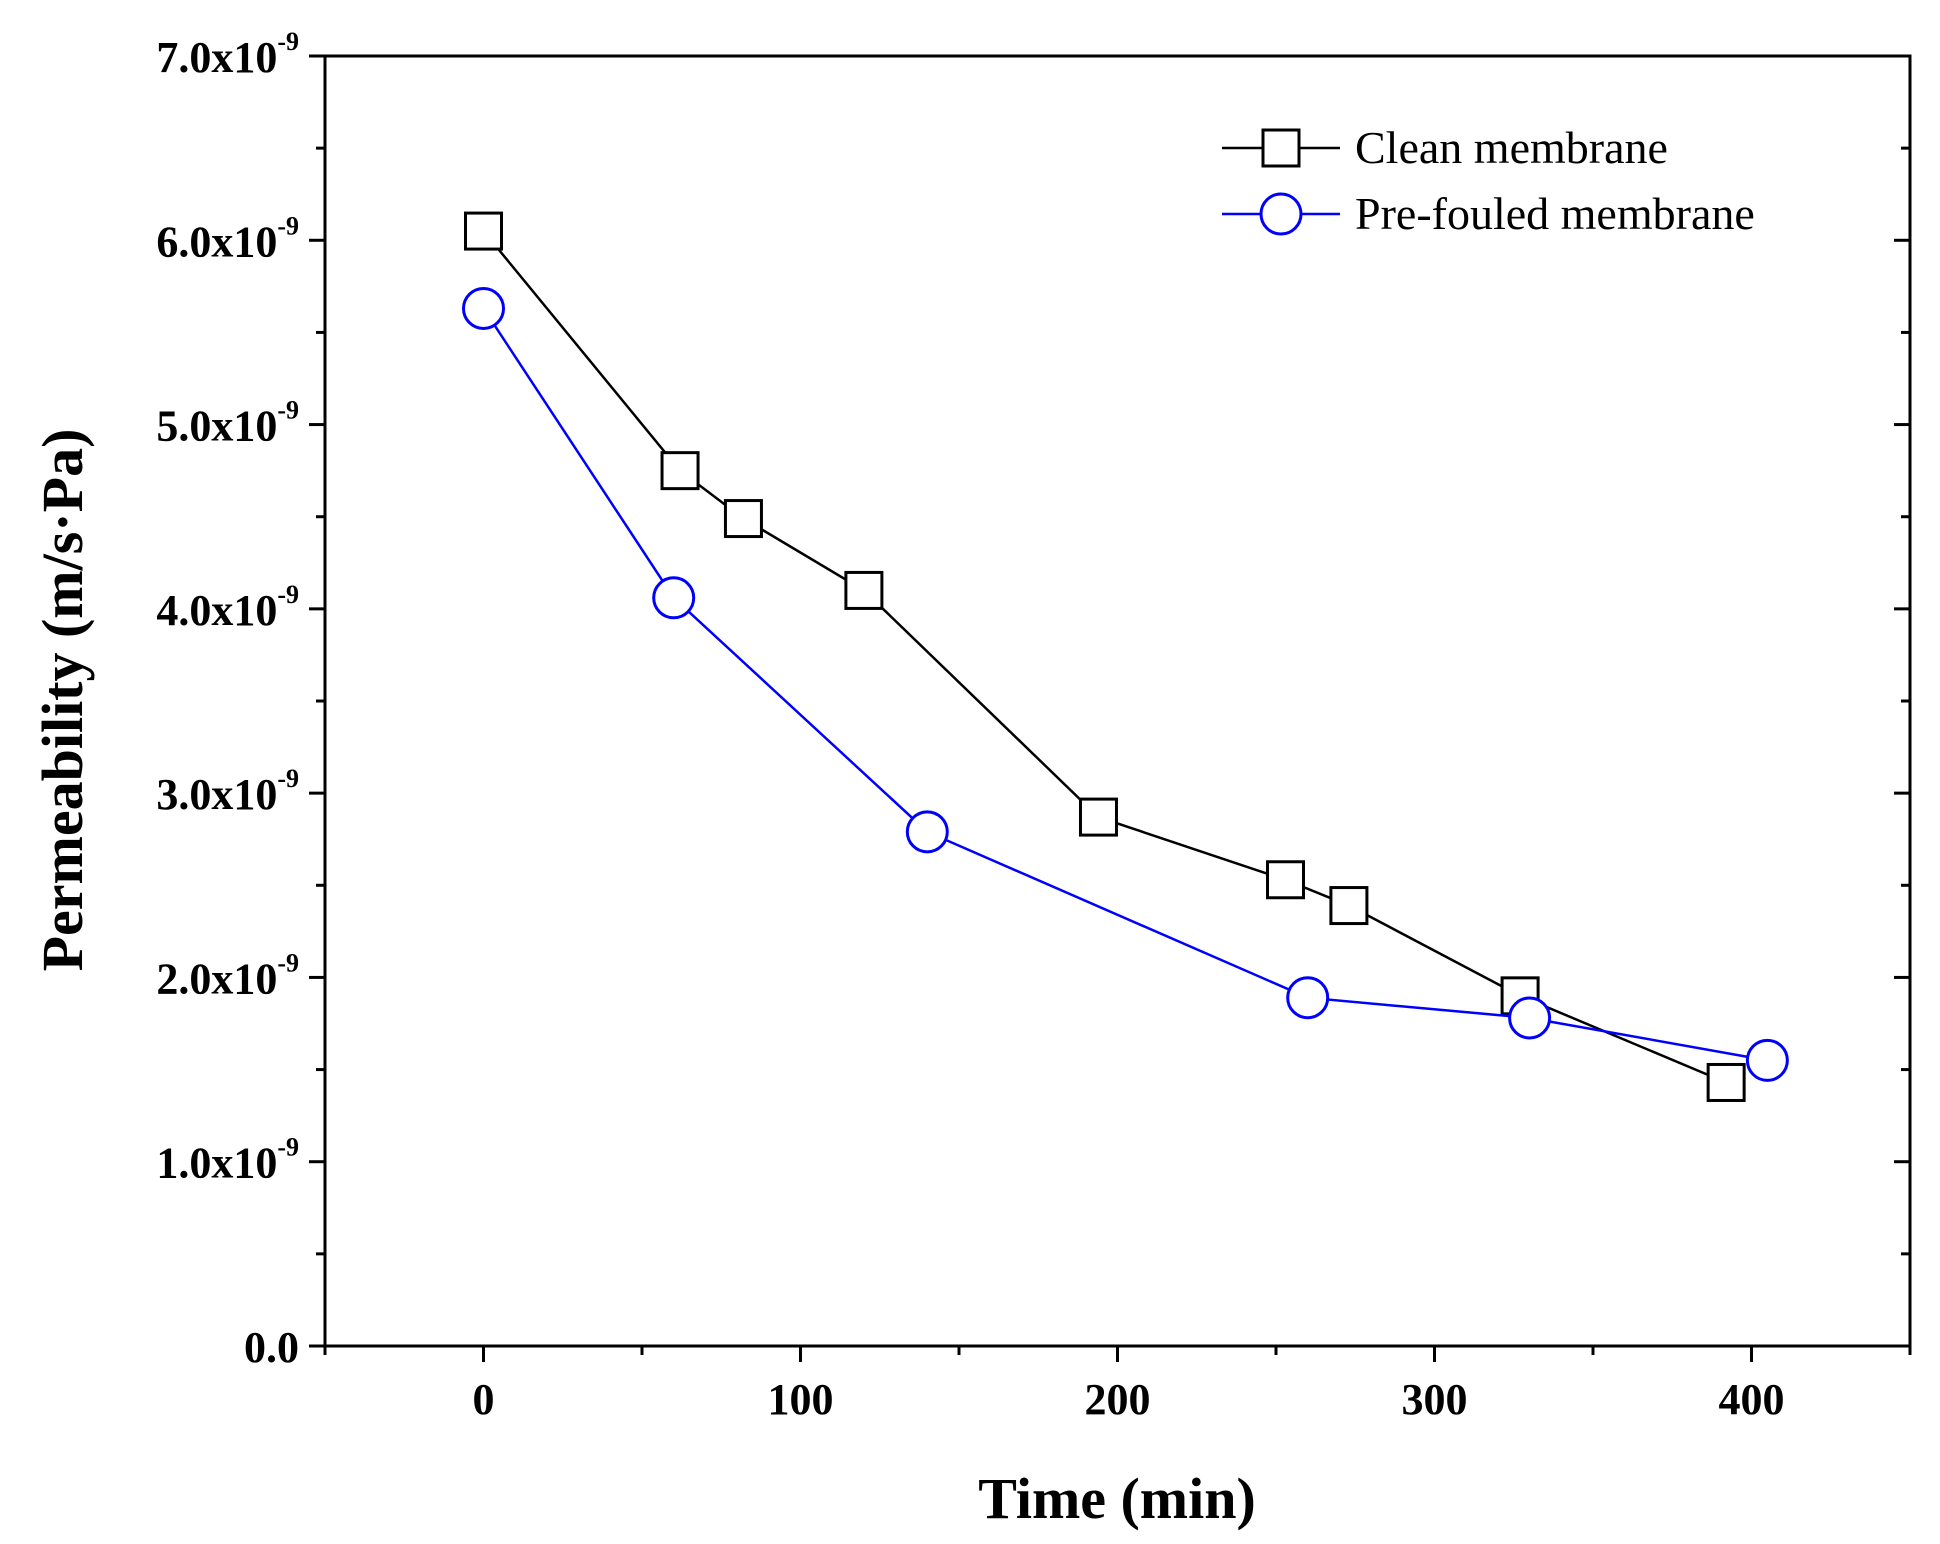  I want to click on y-tick-label: 1.0x10⁻⁹, so click(227, 1160).